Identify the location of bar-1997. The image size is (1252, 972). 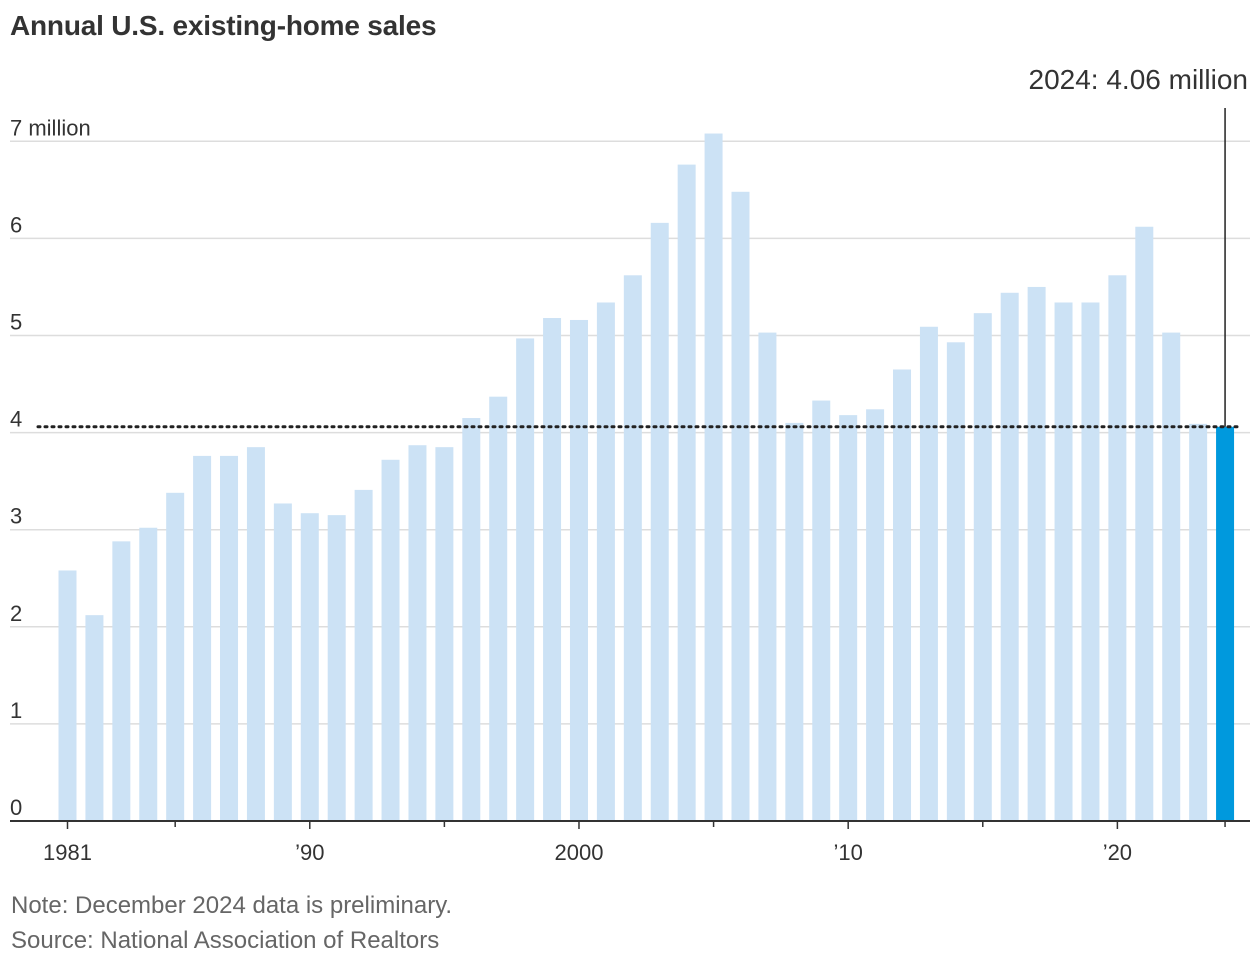
(498, 608).